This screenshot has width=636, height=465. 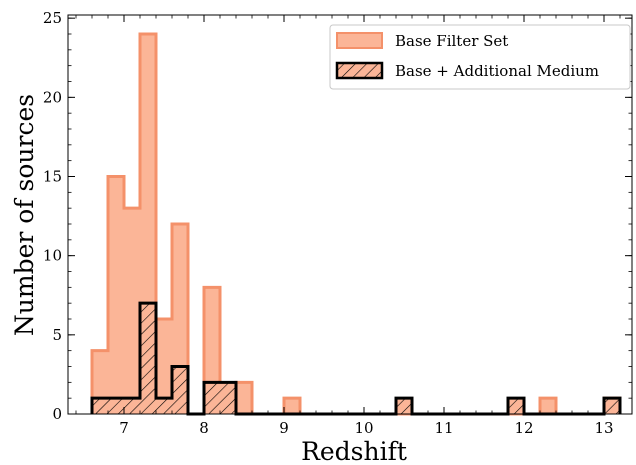 What do you see at coordinates (497, 71) in the screenshot?
I see `legend-label-additional: Base + Additional Medium` at bounding box center [497, 71].